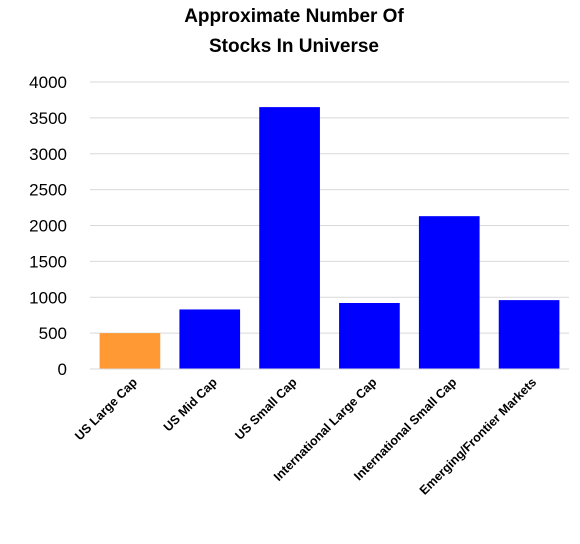 This screenshot has width=580, height=544. Describe the element at coordinates (210, 339) in the screenshot. I see `bar-us-mid-cap` at that location.